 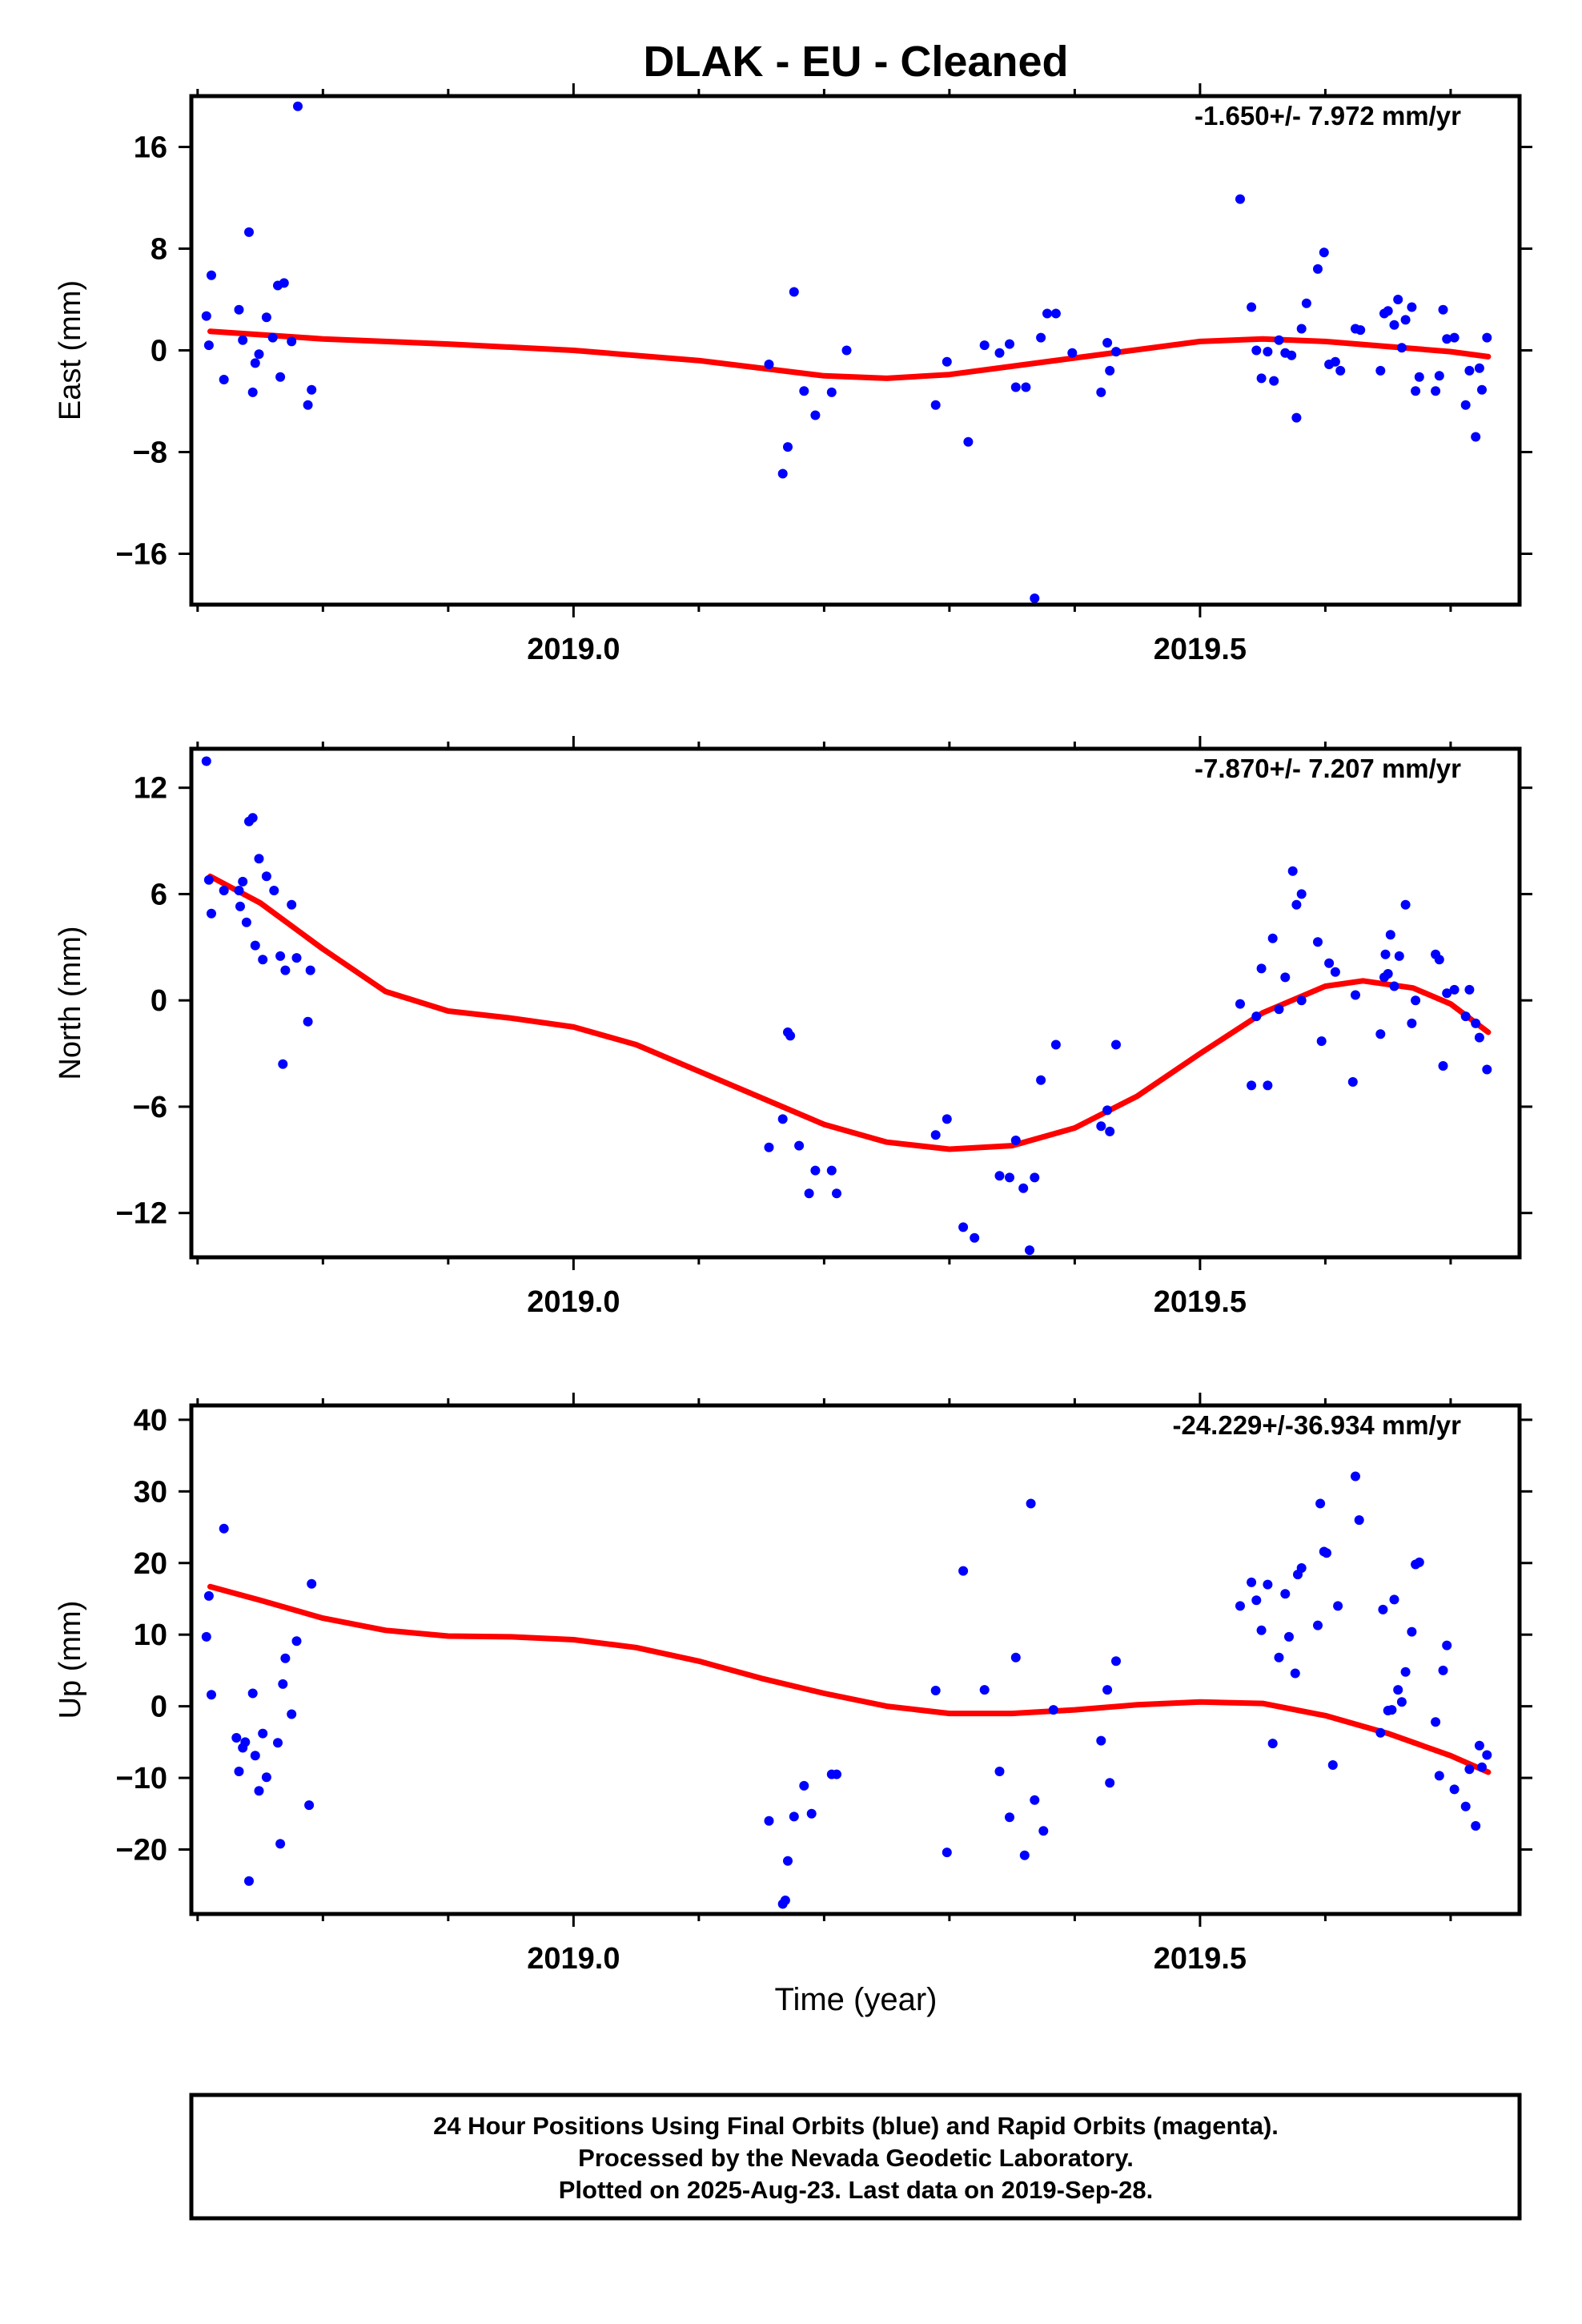 I want to click on up-y-tick-label: 20, so click(x=151, y=1564).